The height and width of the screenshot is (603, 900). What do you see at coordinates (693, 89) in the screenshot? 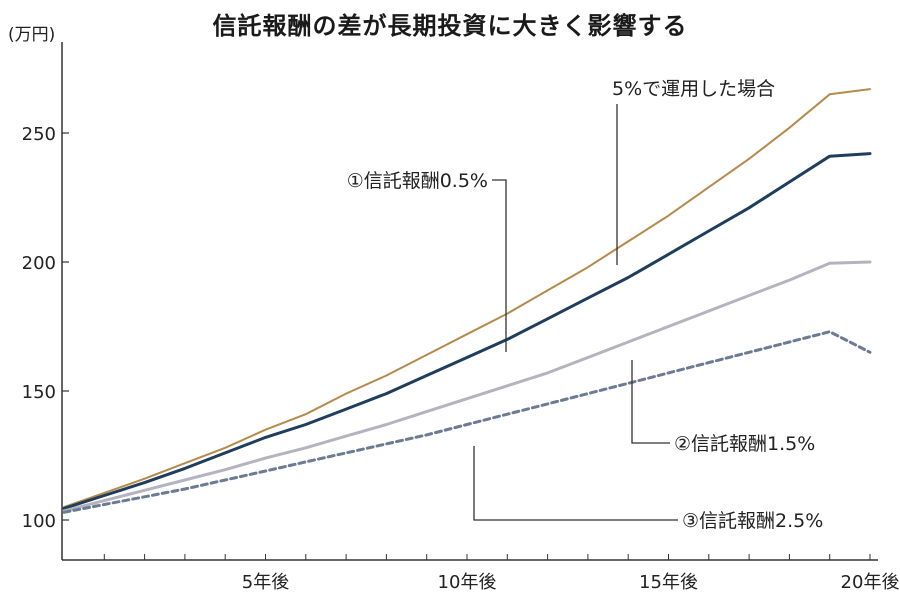
I see `series-label-s5: 5%で運用した場合` at bounding box center [693, 89].